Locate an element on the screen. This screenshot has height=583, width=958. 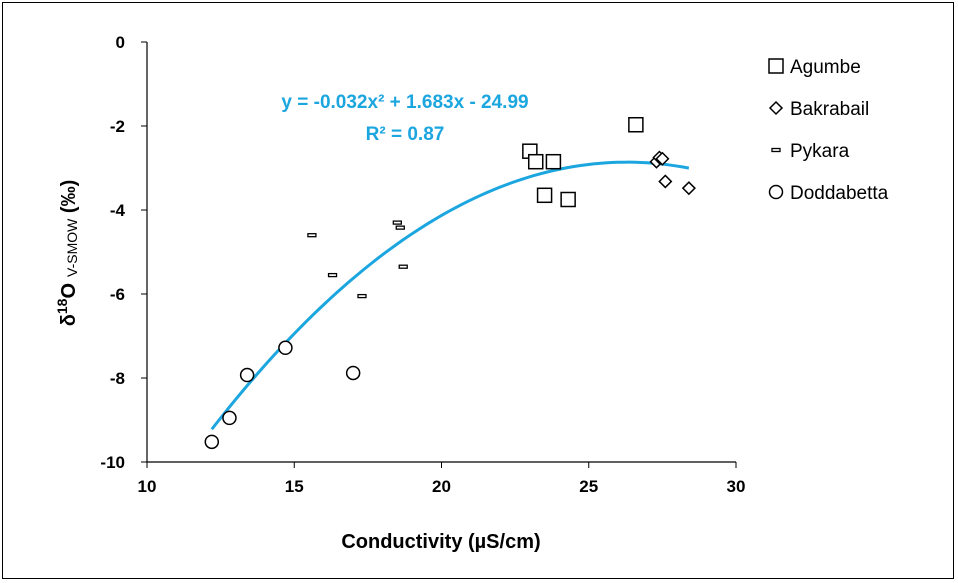
y-title-unit: (‰) is located at coordinates (69, 199).